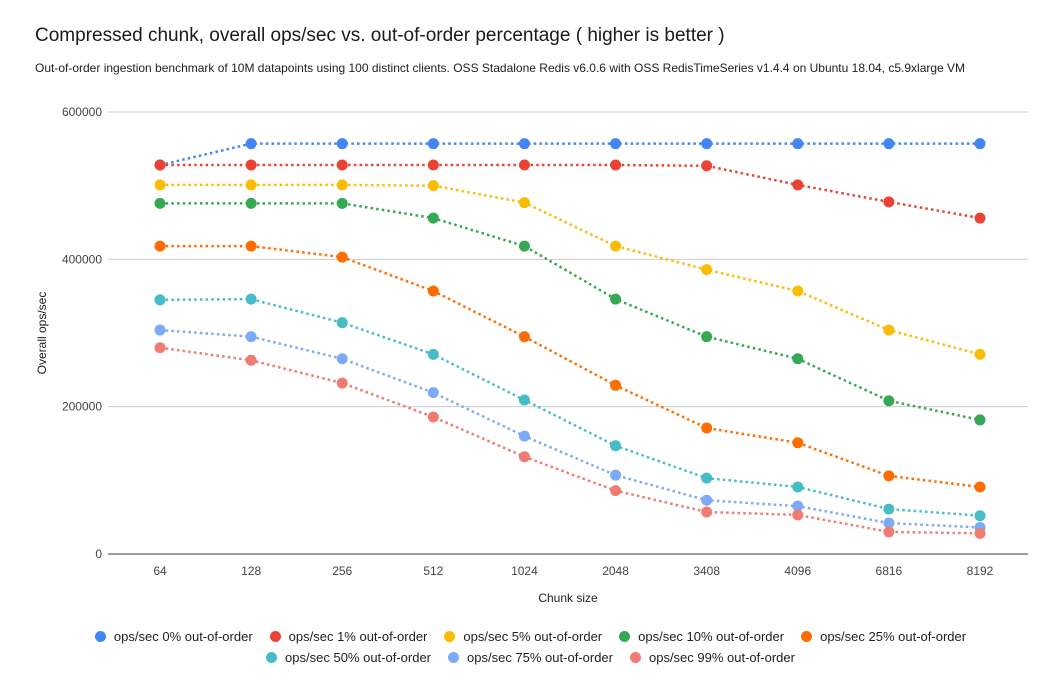  I want to click on legend-item: ops/sec 75% out-of-order, so click(530, 657).